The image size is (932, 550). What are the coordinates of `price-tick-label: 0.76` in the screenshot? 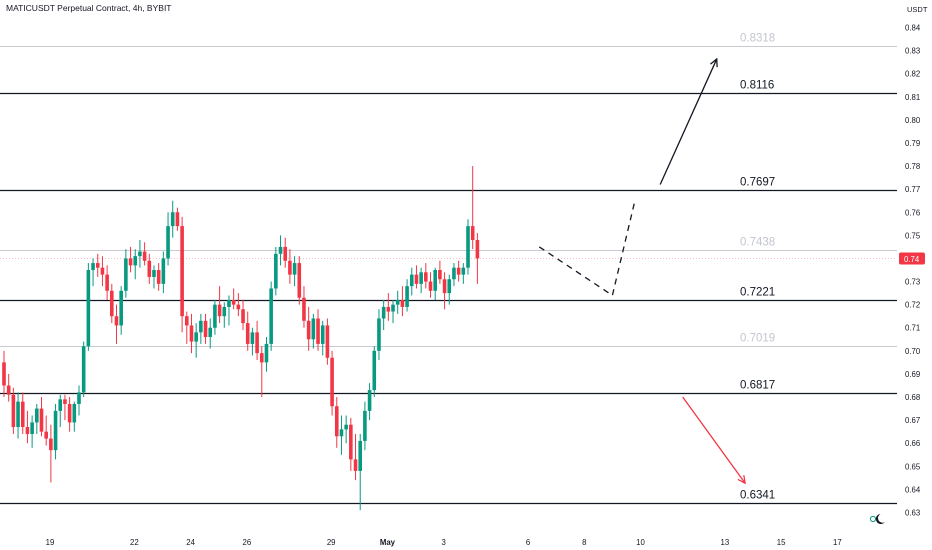 It's located at (912, 212).